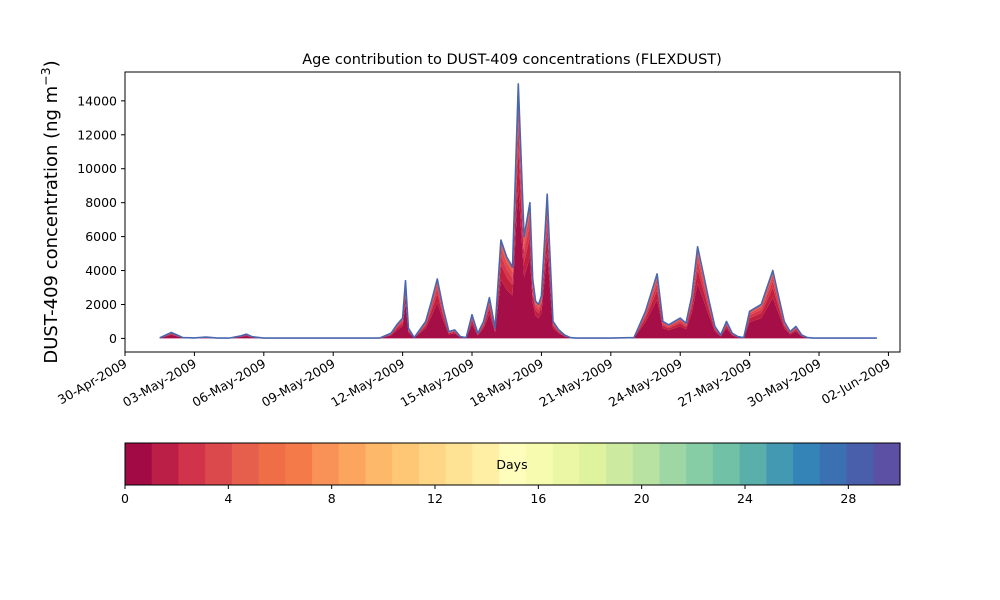  What do you see at coordinates (51, 225) in the screenshot?
I see `y-axis-label-main: DUST-409 concentration (ng m` at bounding box center [51, 225].